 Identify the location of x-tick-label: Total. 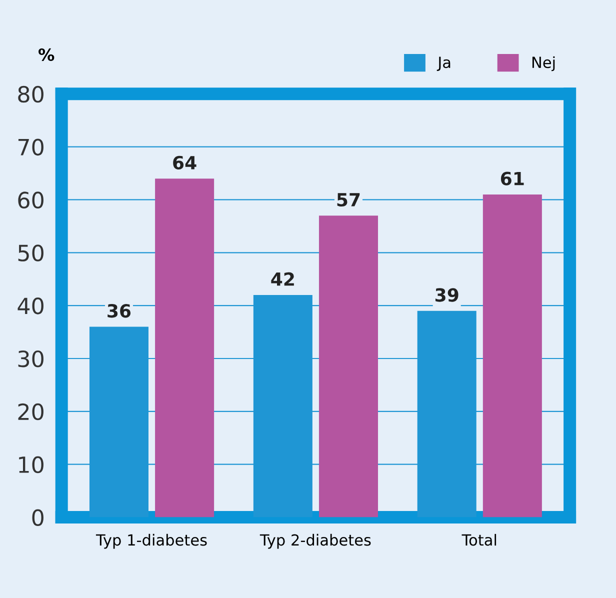
(479, 540).